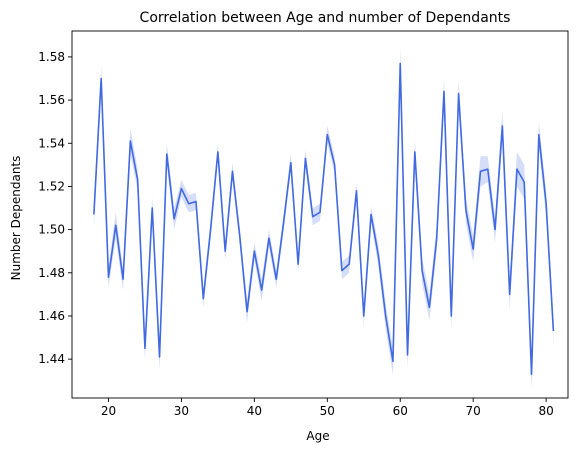 The height and width of the screenshot is (453, 576). I want to click on y-axis-label: Number Dependants, so click(16, 218).